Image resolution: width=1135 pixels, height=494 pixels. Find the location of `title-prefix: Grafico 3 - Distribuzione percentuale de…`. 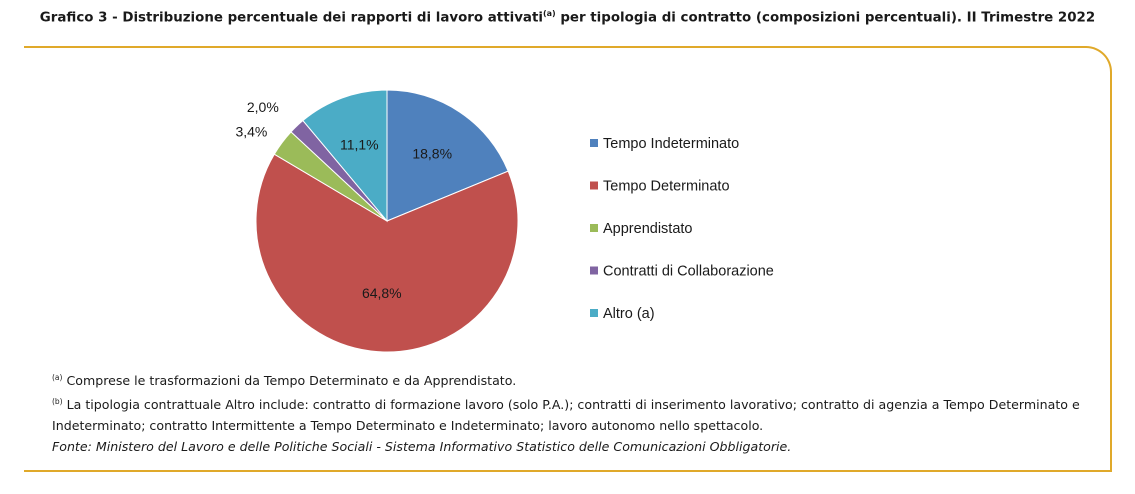

title-prefix: Grafico 3 - Distribuzione percentuale de… is located at coordinates (291, 18).